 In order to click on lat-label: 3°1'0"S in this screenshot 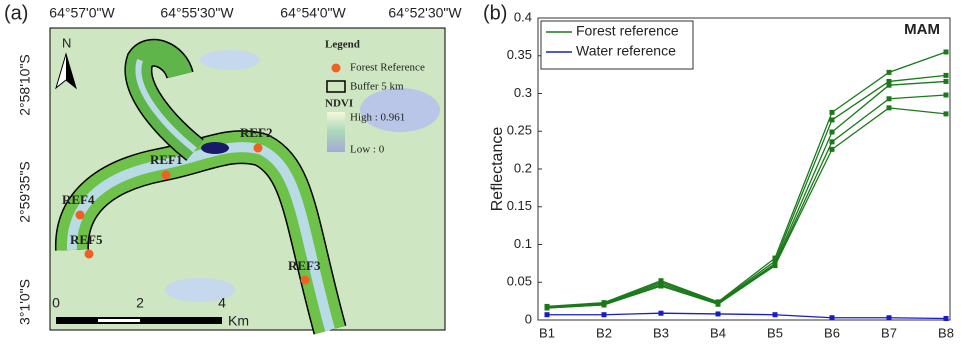, I will do `click(25, 302)`.